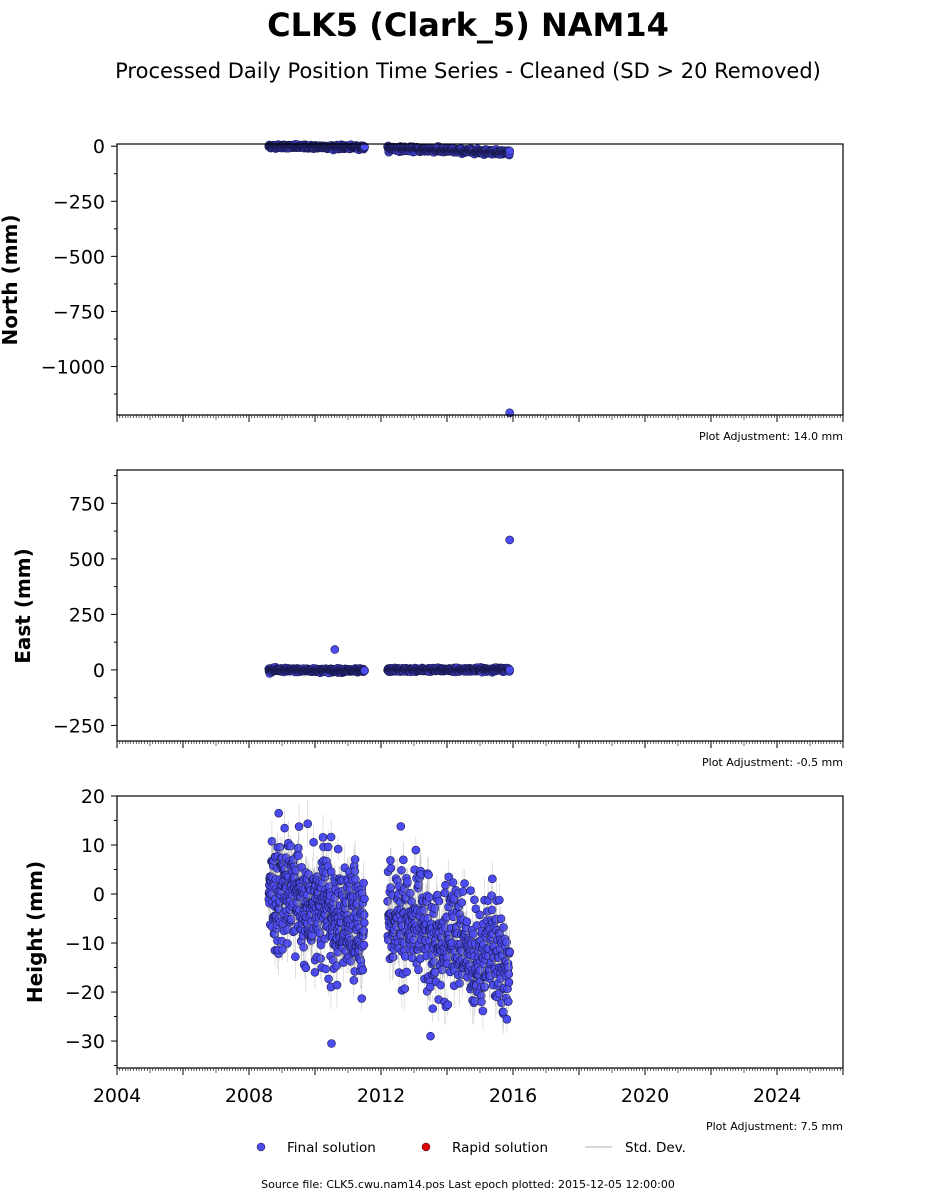 This screenshot has height=1200, width=937. What do you see at coordinates (79, 726) in the screenshot?
I see `east-ytick-label: −250` at bounding box center [79, 726].